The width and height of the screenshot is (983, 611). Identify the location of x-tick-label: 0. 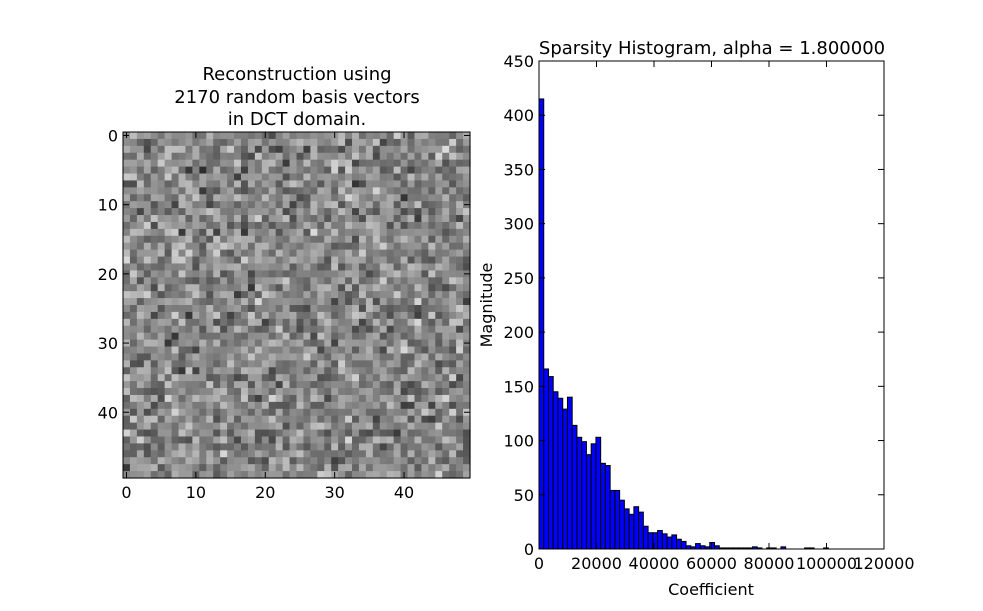
(126, 492).